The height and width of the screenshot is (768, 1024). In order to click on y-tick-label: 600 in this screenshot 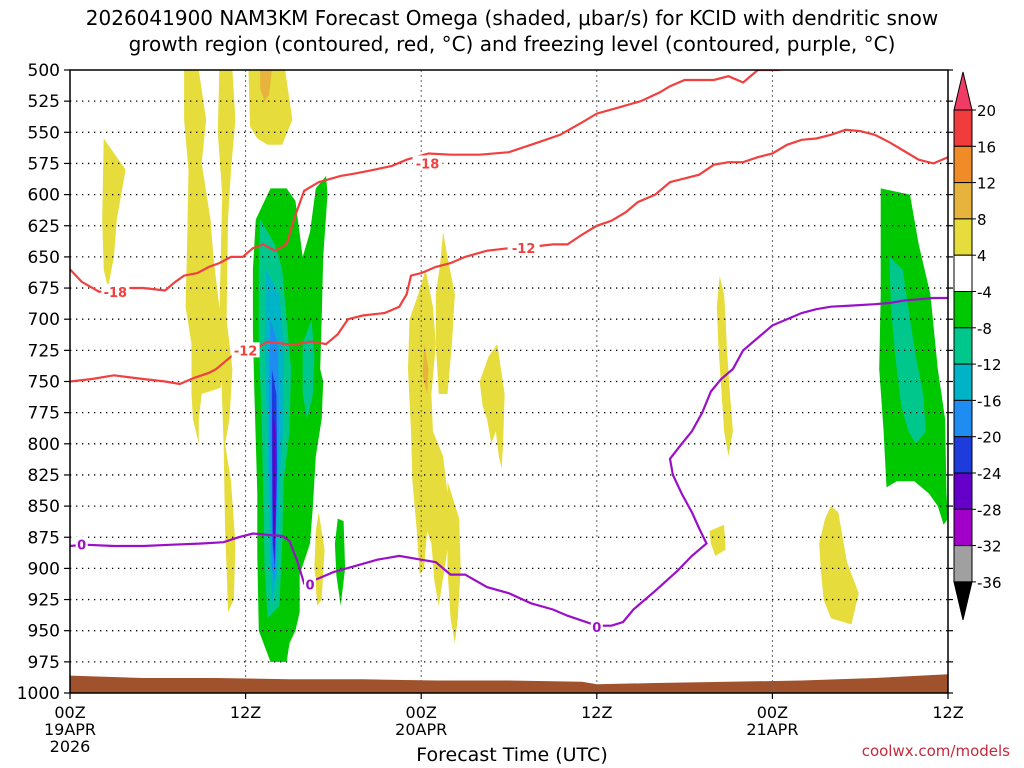, I will do `click(44, 196)`.